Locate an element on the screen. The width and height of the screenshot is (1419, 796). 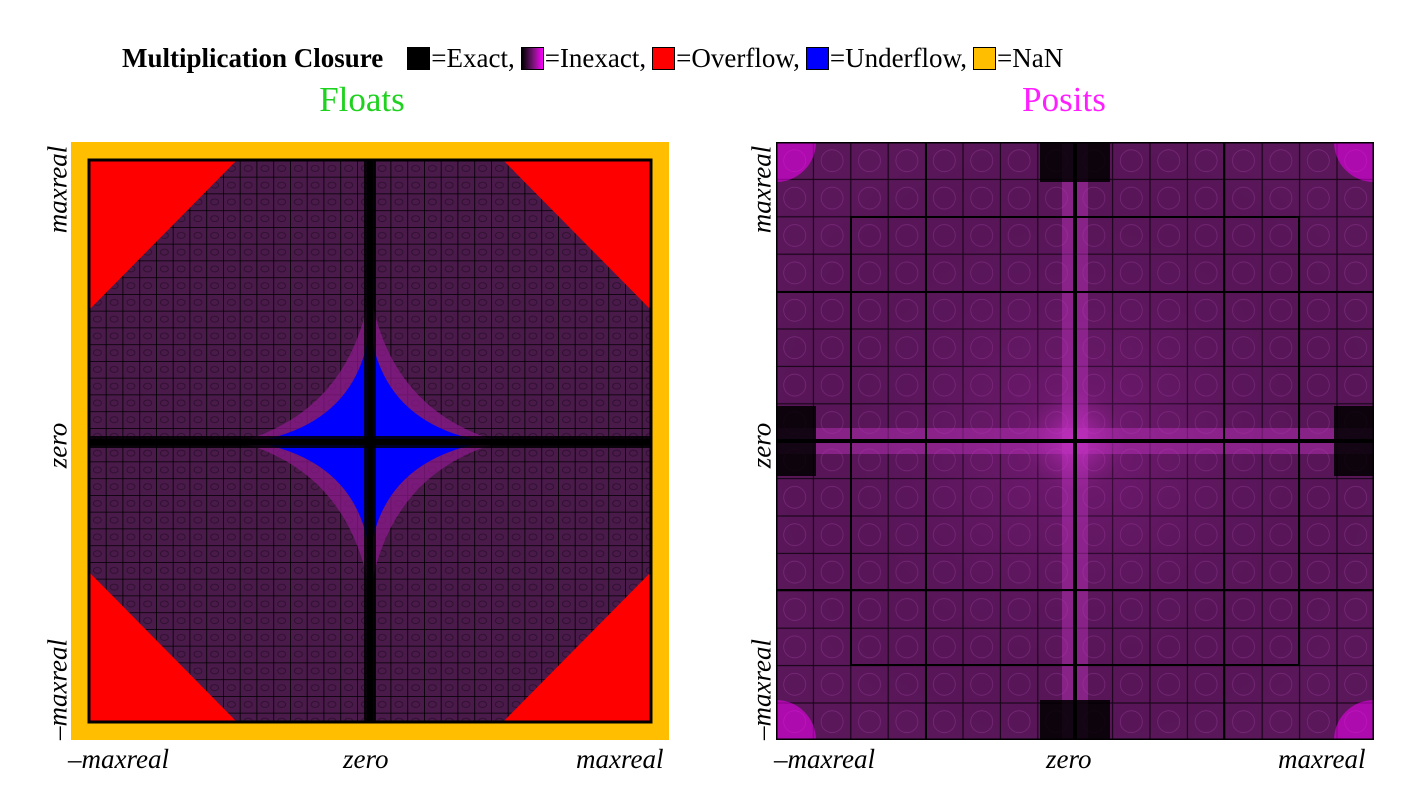
posits-xtick-max: maxreal is located at coordinates (1322, 759).